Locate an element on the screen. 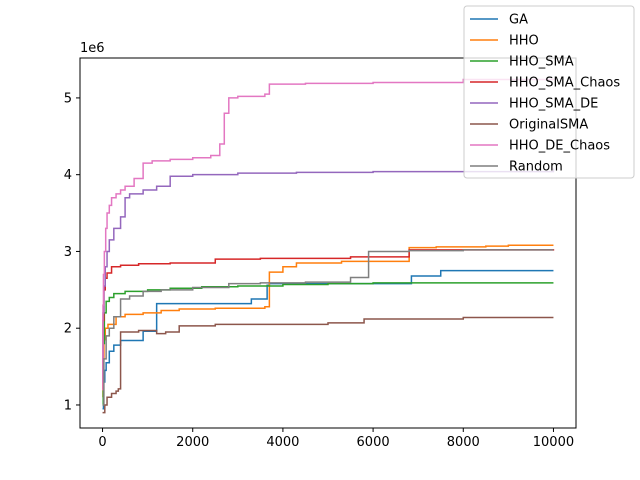 This screenshot has width=640, height=480. legend-label: HHO_SMA is located at coordinates (541, 62).